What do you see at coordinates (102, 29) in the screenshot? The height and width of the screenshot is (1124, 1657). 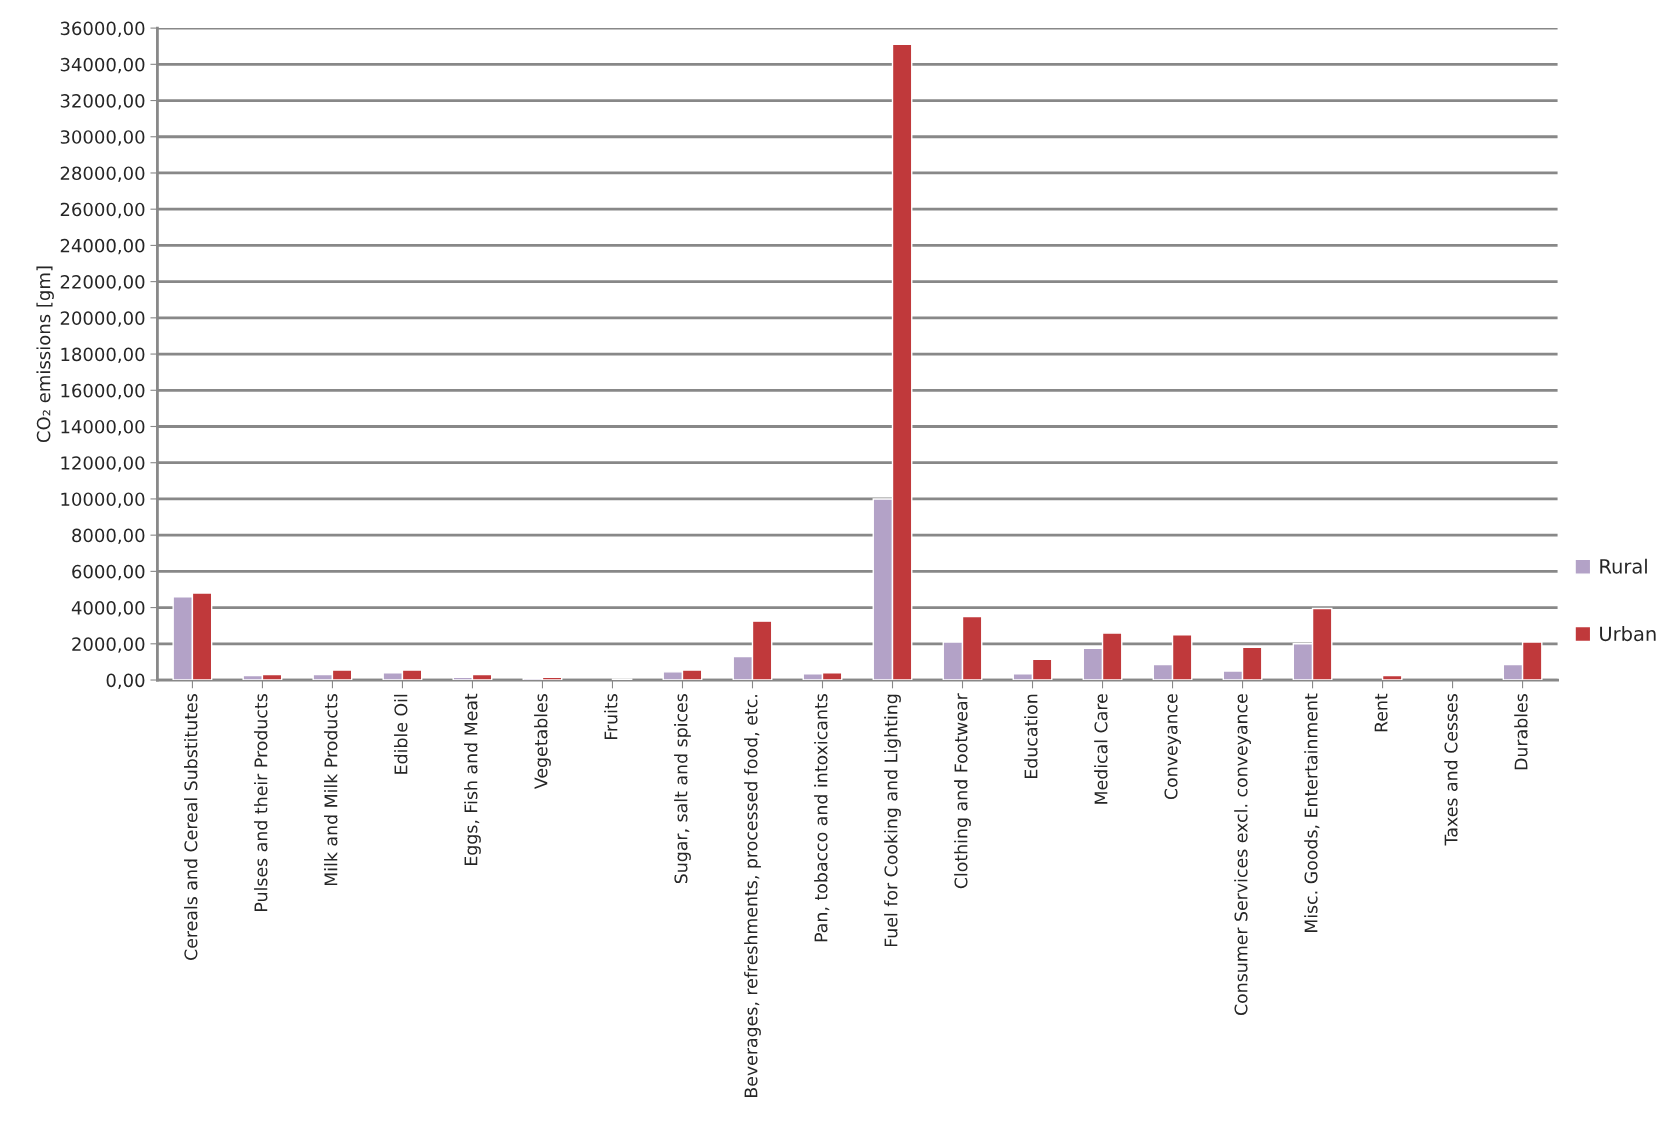 I see `y-tick-label: 36000,00` at bounding box center [102, 29].